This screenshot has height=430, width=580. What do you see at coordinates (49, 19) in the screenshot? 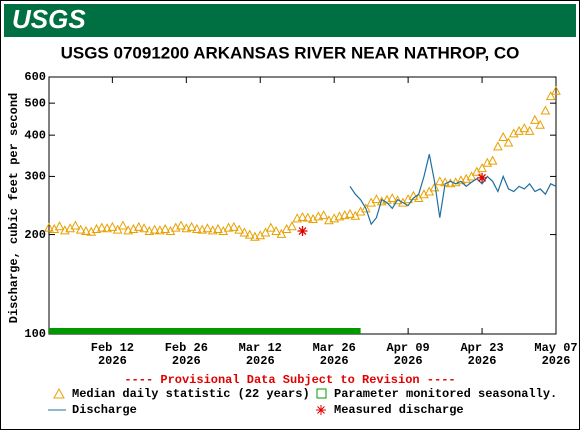
I see `logo: USGS` at bounding box center [49, 19].